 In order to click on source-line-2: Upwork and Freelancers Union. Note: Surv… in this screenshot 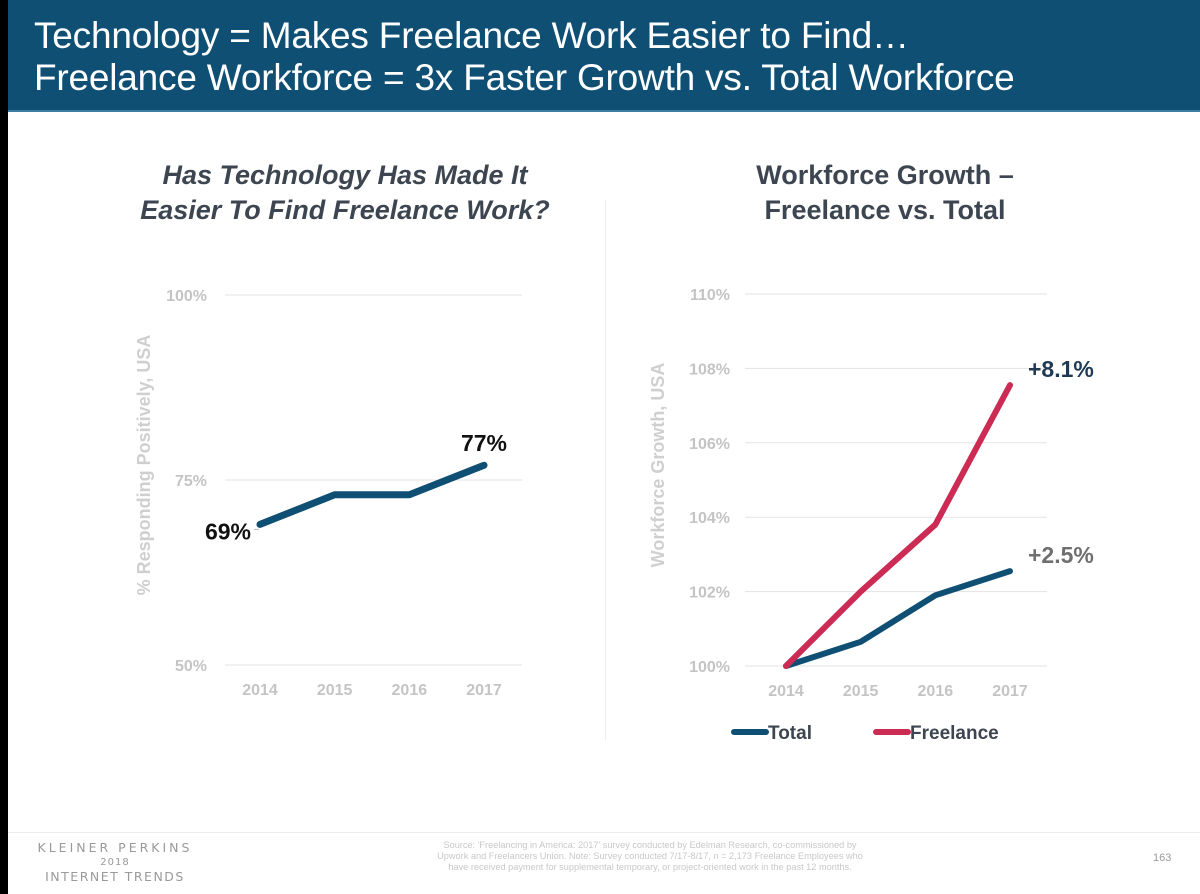, I will do `click(650, 856)`.